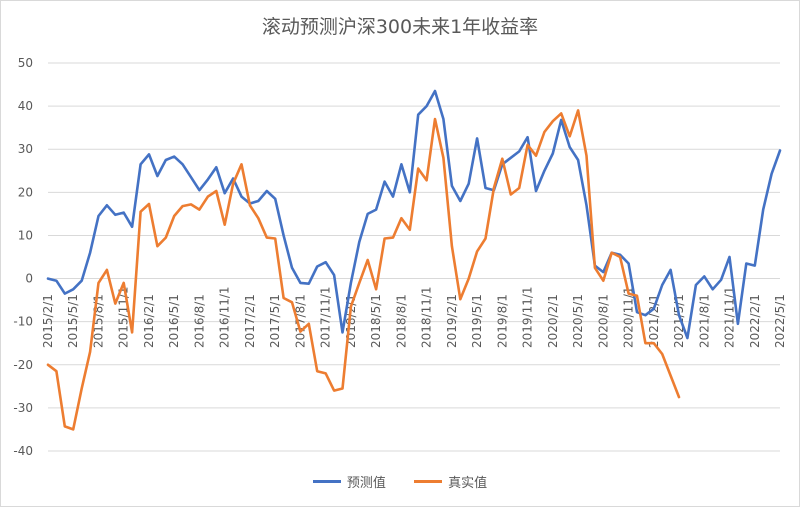  Describe the element at coordinates (427, 317) in the screenshot. I see `x-tick-label: 2018/11/1` at that location.